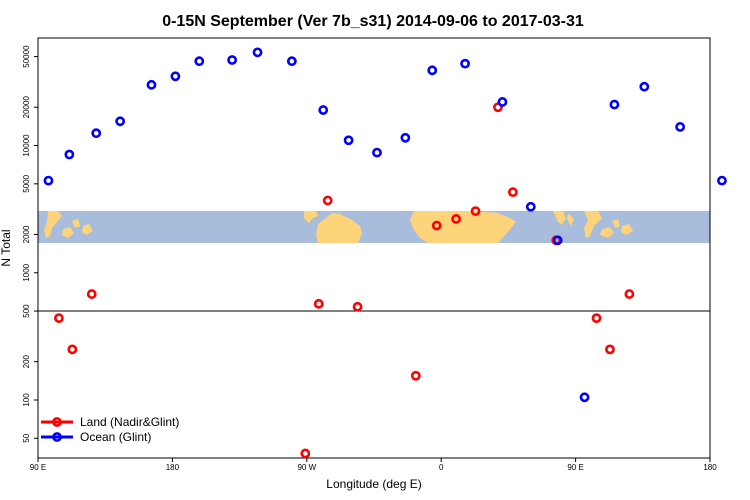 This screenshot has width=750, height=500. What do you see at coordinates (373, 484) in the screenshot?
I see `x-axis-label: Longitude (deg E)` at bounding box center [373, 484].